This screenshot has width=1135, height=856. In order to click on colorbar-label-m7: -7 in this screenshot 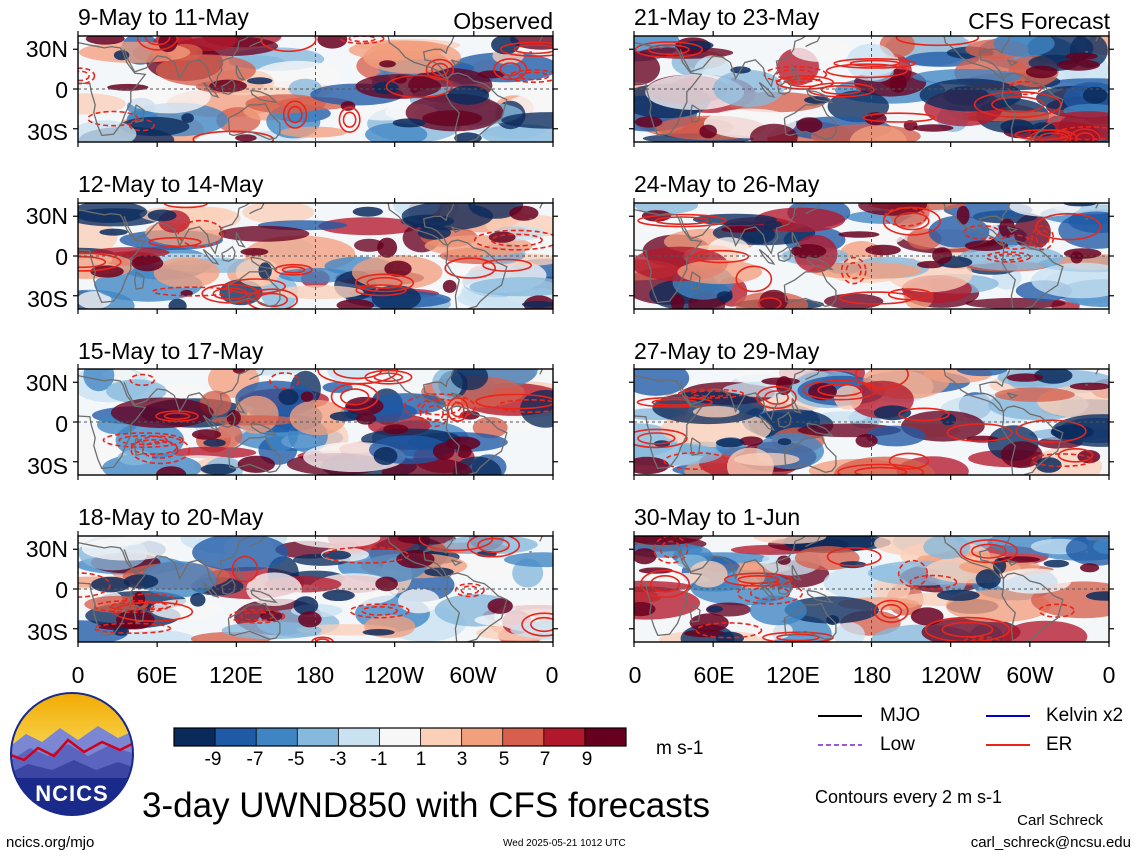, I will do `click(255, 759)`.